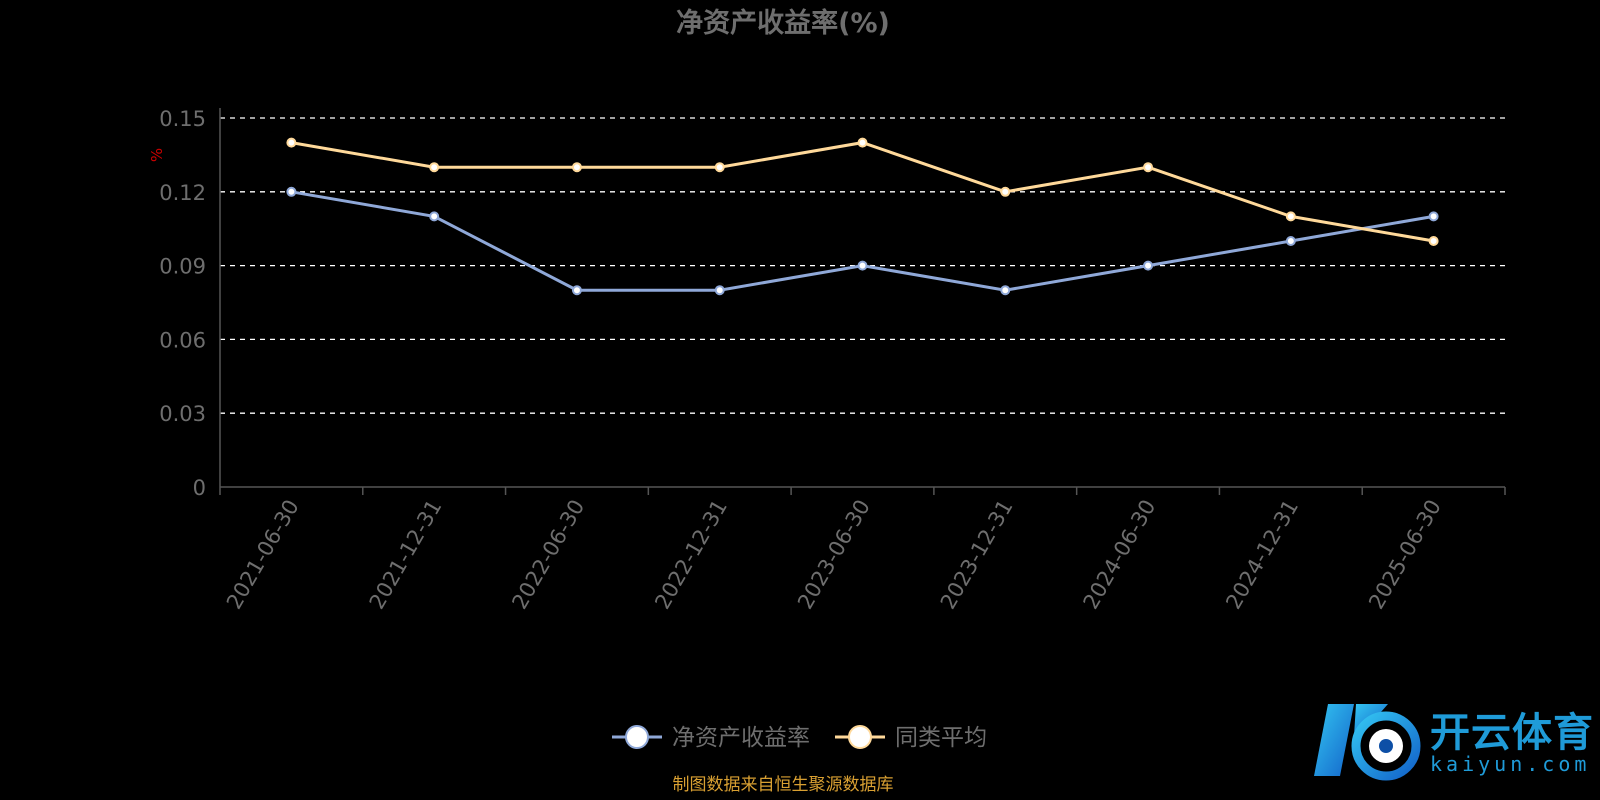  Describe the element at coordinates (741, 738) in the screenshot. I see `legend-label: 净资产收益率` at that location.